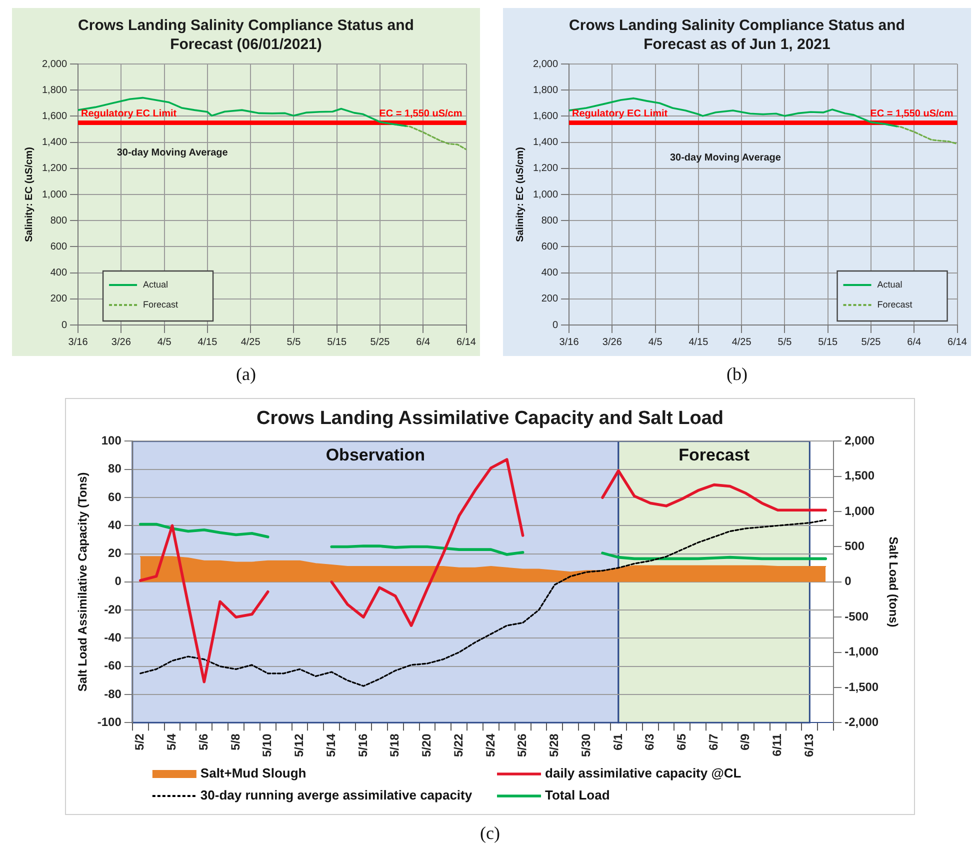 Image resolution: width=978 pixels, height=844 pixels. Describe the element at coordinates (490, 745) in the screenshot. I see `x-tick-label: 5/24` at that location.